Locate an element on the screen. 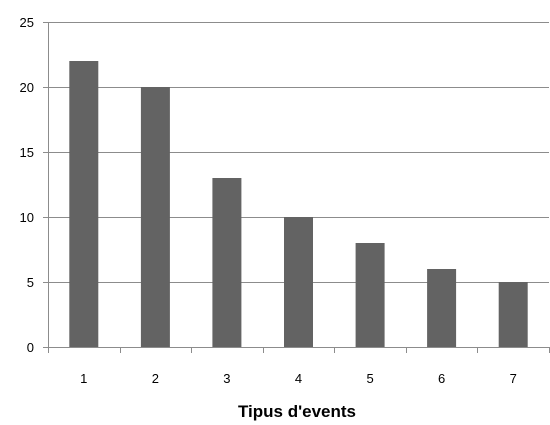 The image size is (550, 425). y-tick-label: 5 is located at coordinates (30, 282).